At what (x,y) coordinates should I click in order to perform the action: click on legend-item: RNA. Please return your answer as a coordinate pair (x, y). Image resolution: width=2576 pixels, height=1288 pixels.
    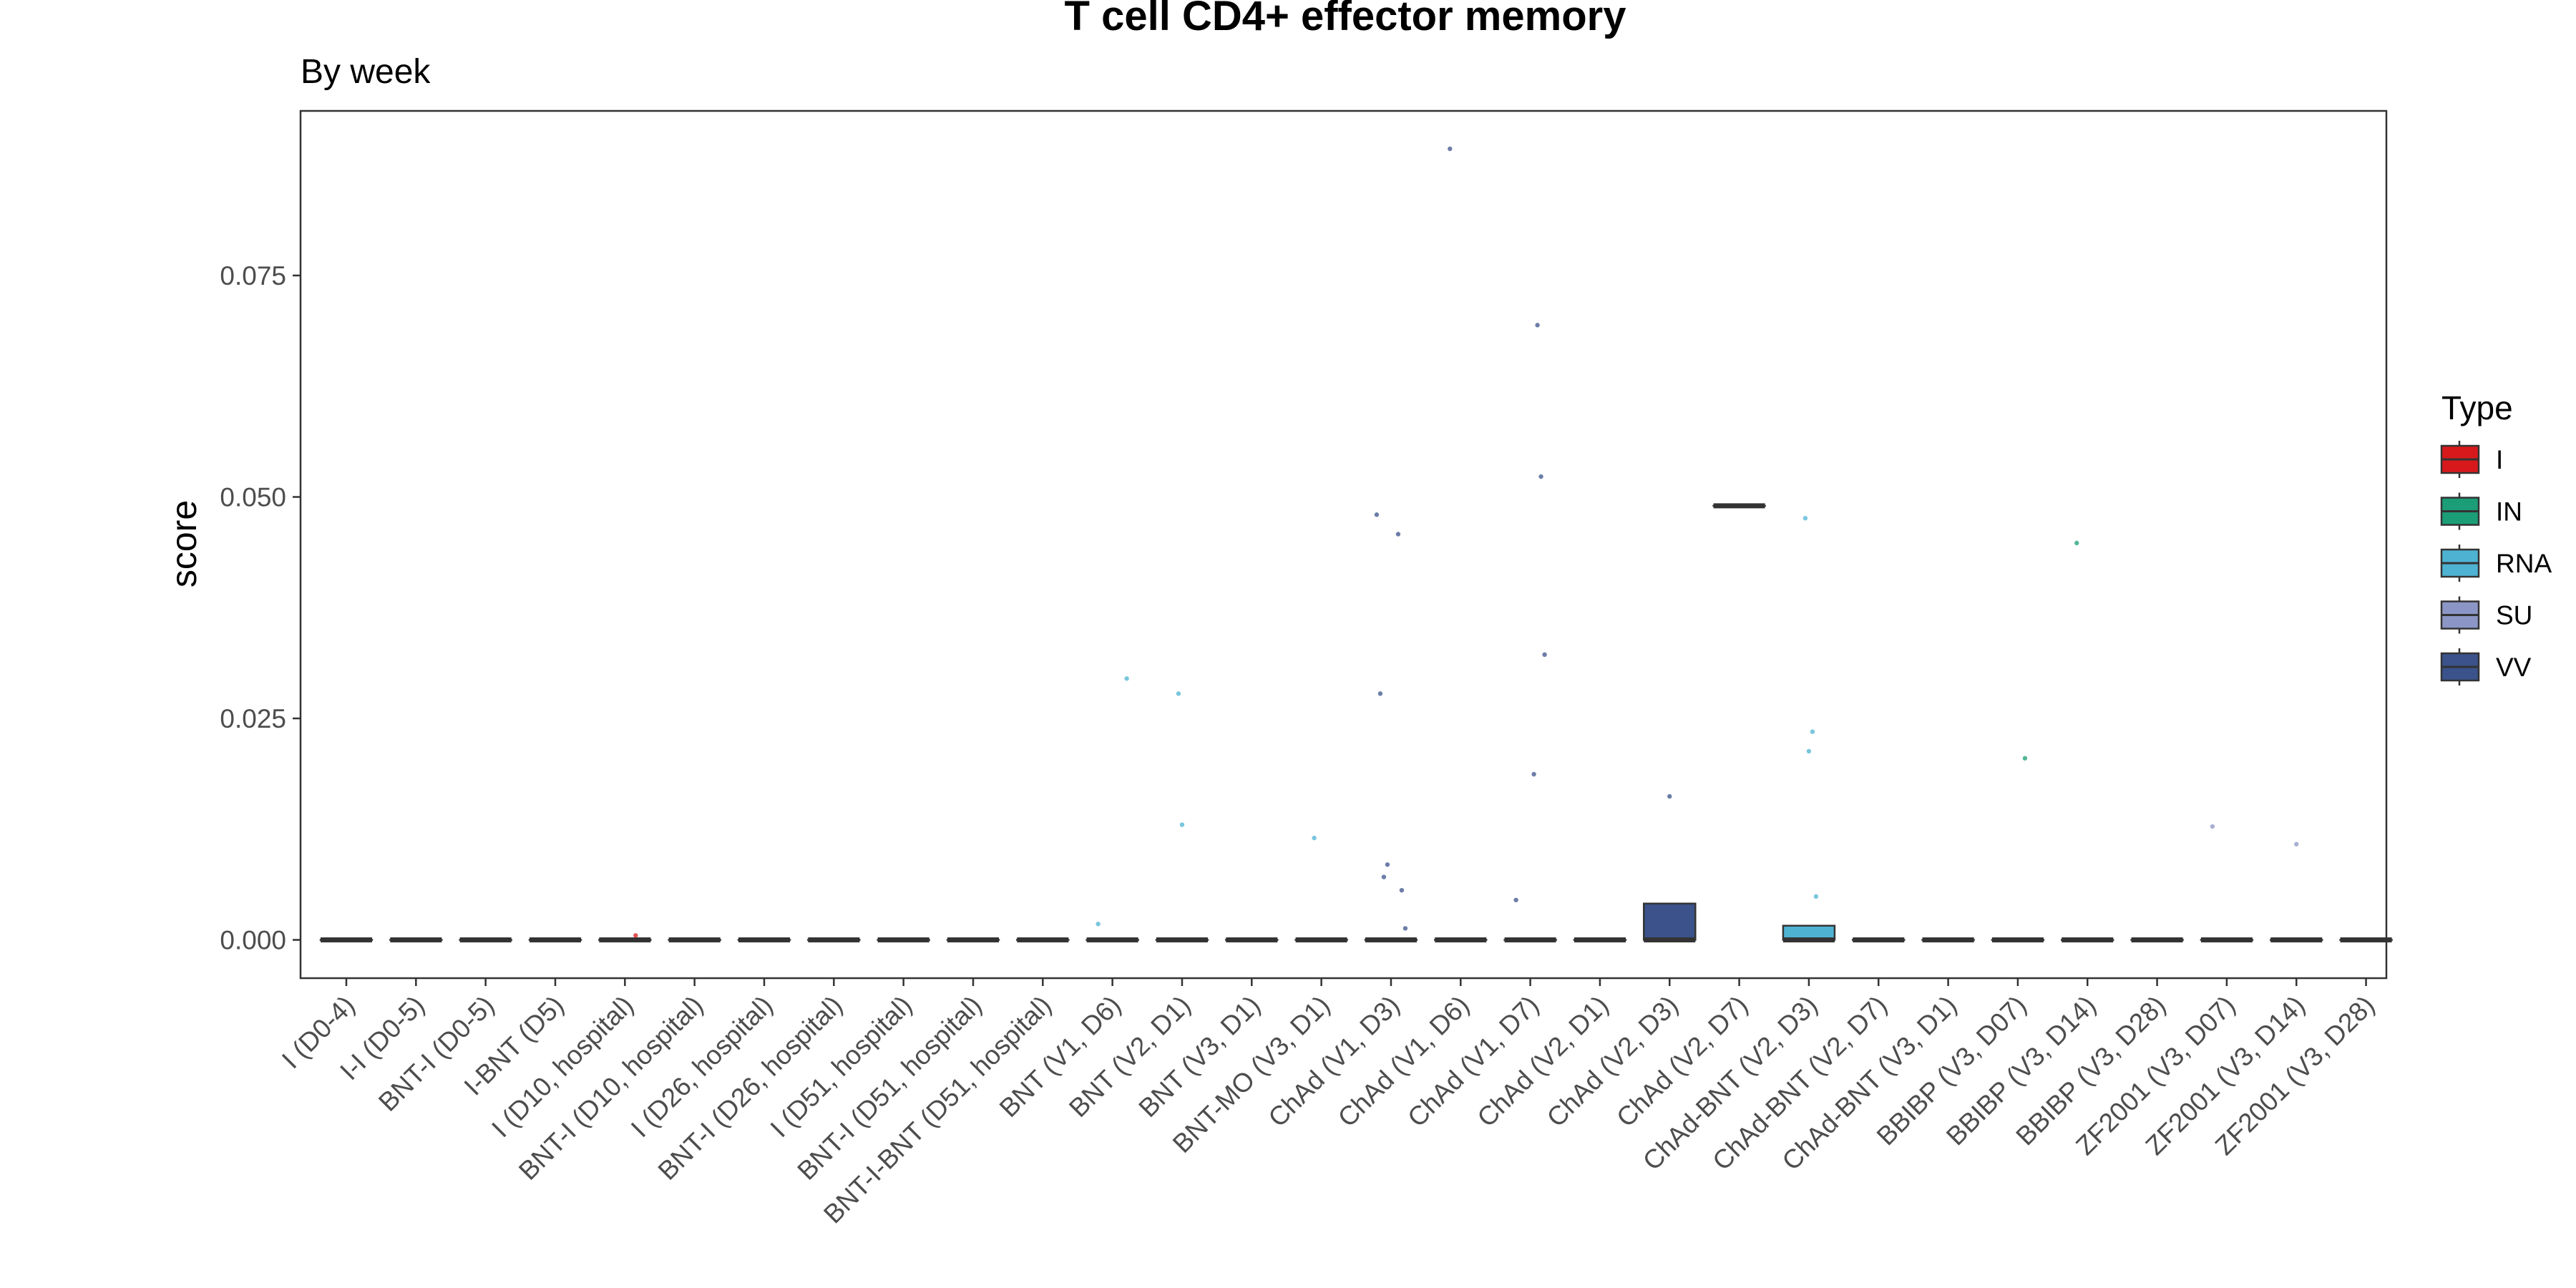
    Looking at the image, I should click on (2496, 563).